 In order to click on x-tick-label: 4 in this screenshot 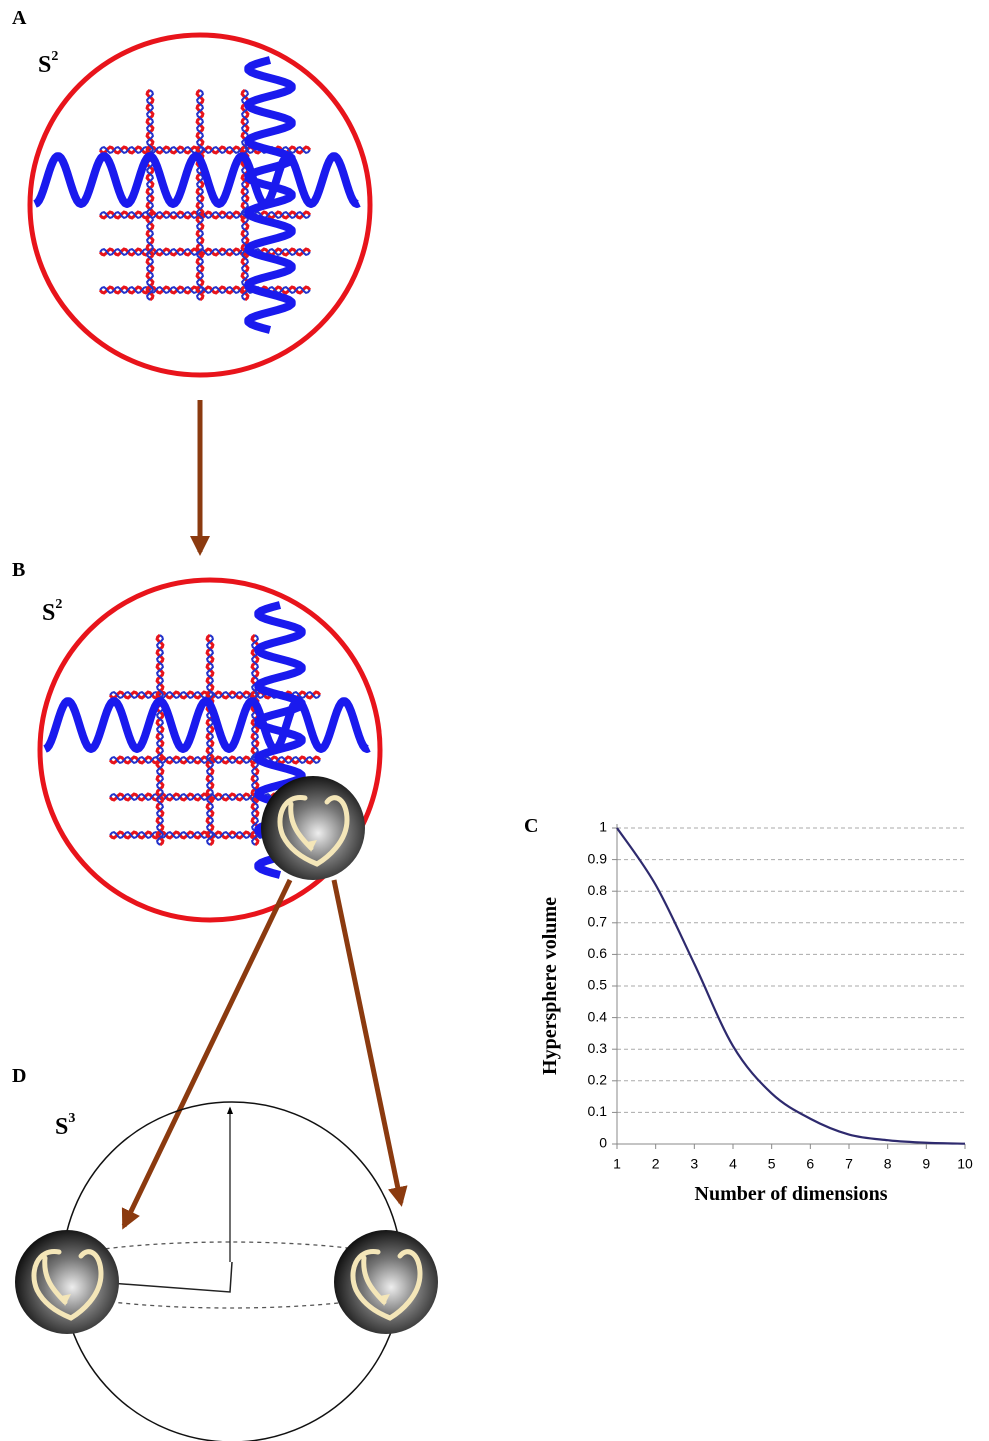, I will do `click(733, 1164)`.